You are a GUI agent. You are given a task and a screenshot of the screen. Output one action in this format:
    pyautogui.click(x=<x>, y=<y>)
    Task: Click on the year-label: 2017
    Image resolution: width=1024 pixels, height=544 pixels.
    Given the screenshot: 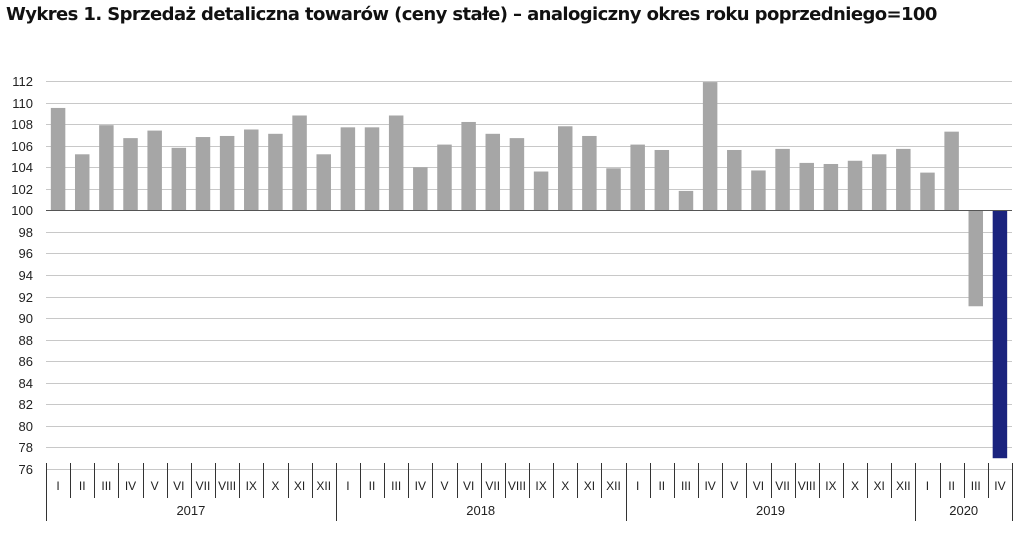 What is the action you would take?
    pyautogui.click(x=190, y=510)
    